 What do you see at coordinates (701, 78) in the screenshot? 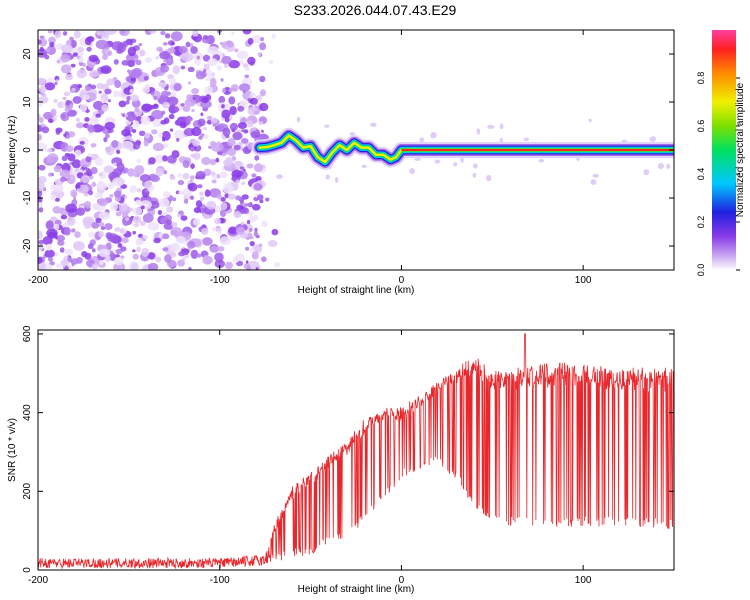
I see `colorbar-tick-label: 0.8` at bounding box center [701, 78].